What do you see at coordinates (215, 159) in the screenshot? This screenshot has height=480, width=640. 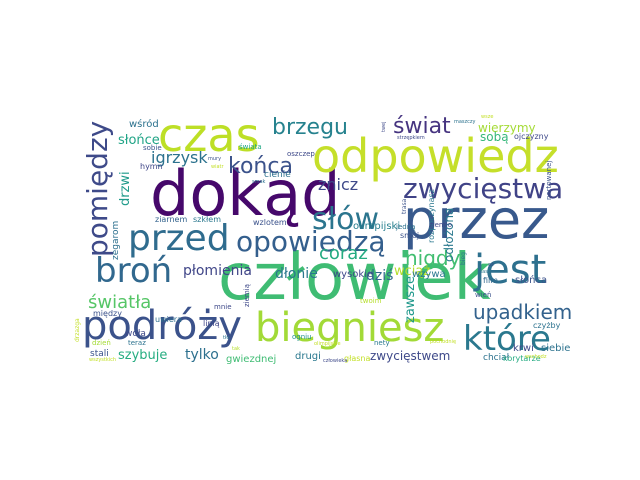 I see `word-wmury: mury` at bounding box center [215, 159].